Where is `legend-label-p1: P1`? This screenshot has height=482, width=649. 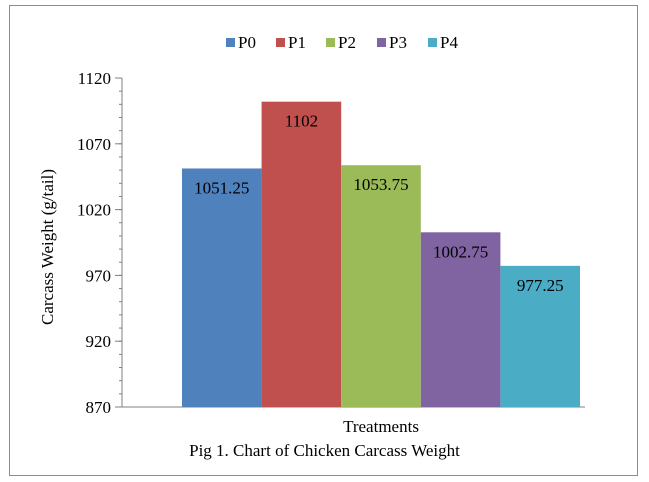
legend-label-p1: P1 is located at coordinates (297, 42).